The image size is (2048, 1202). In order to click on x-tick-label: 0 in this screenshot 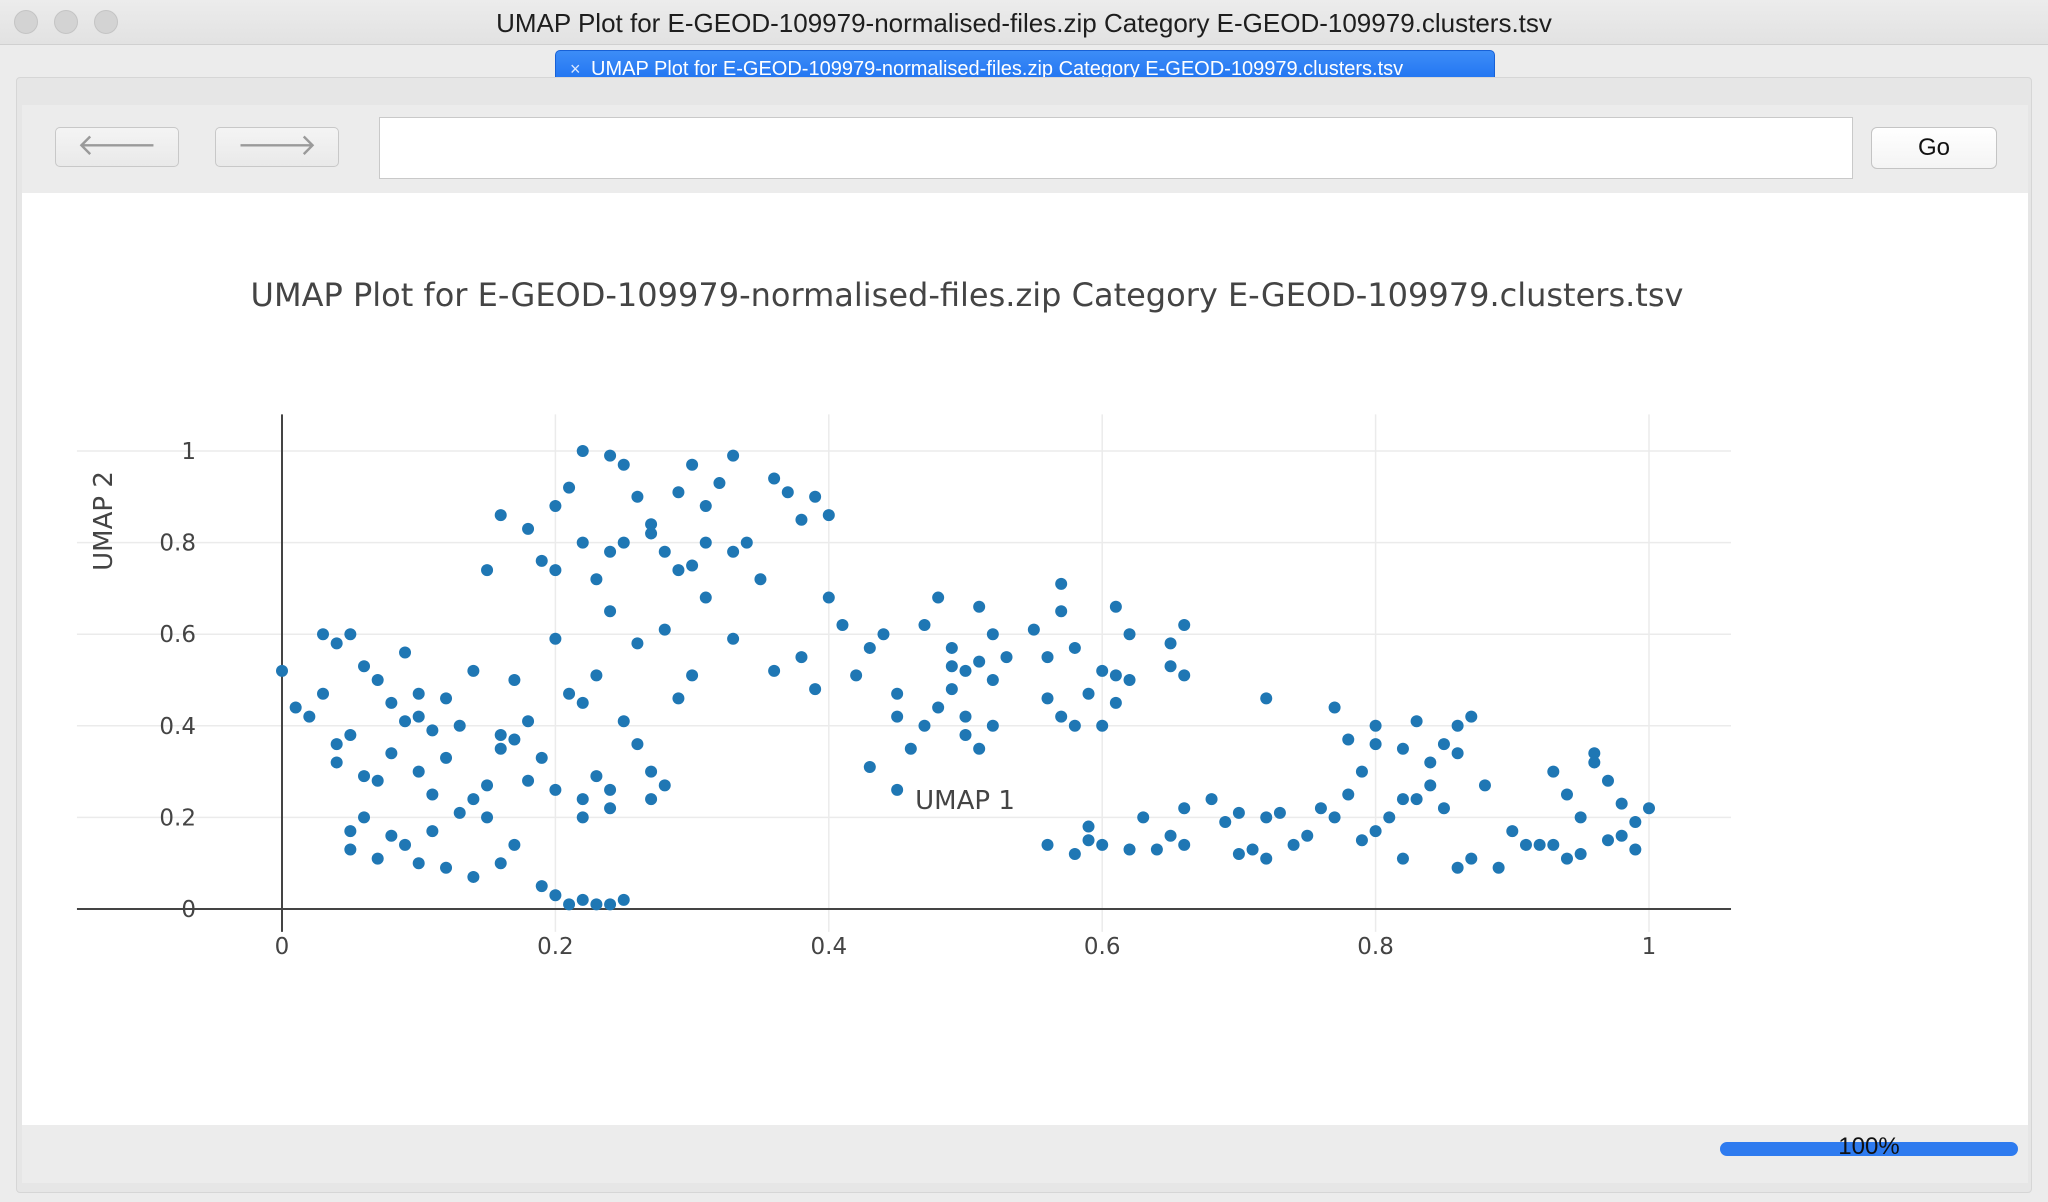, I will do `click(282, 947)`.